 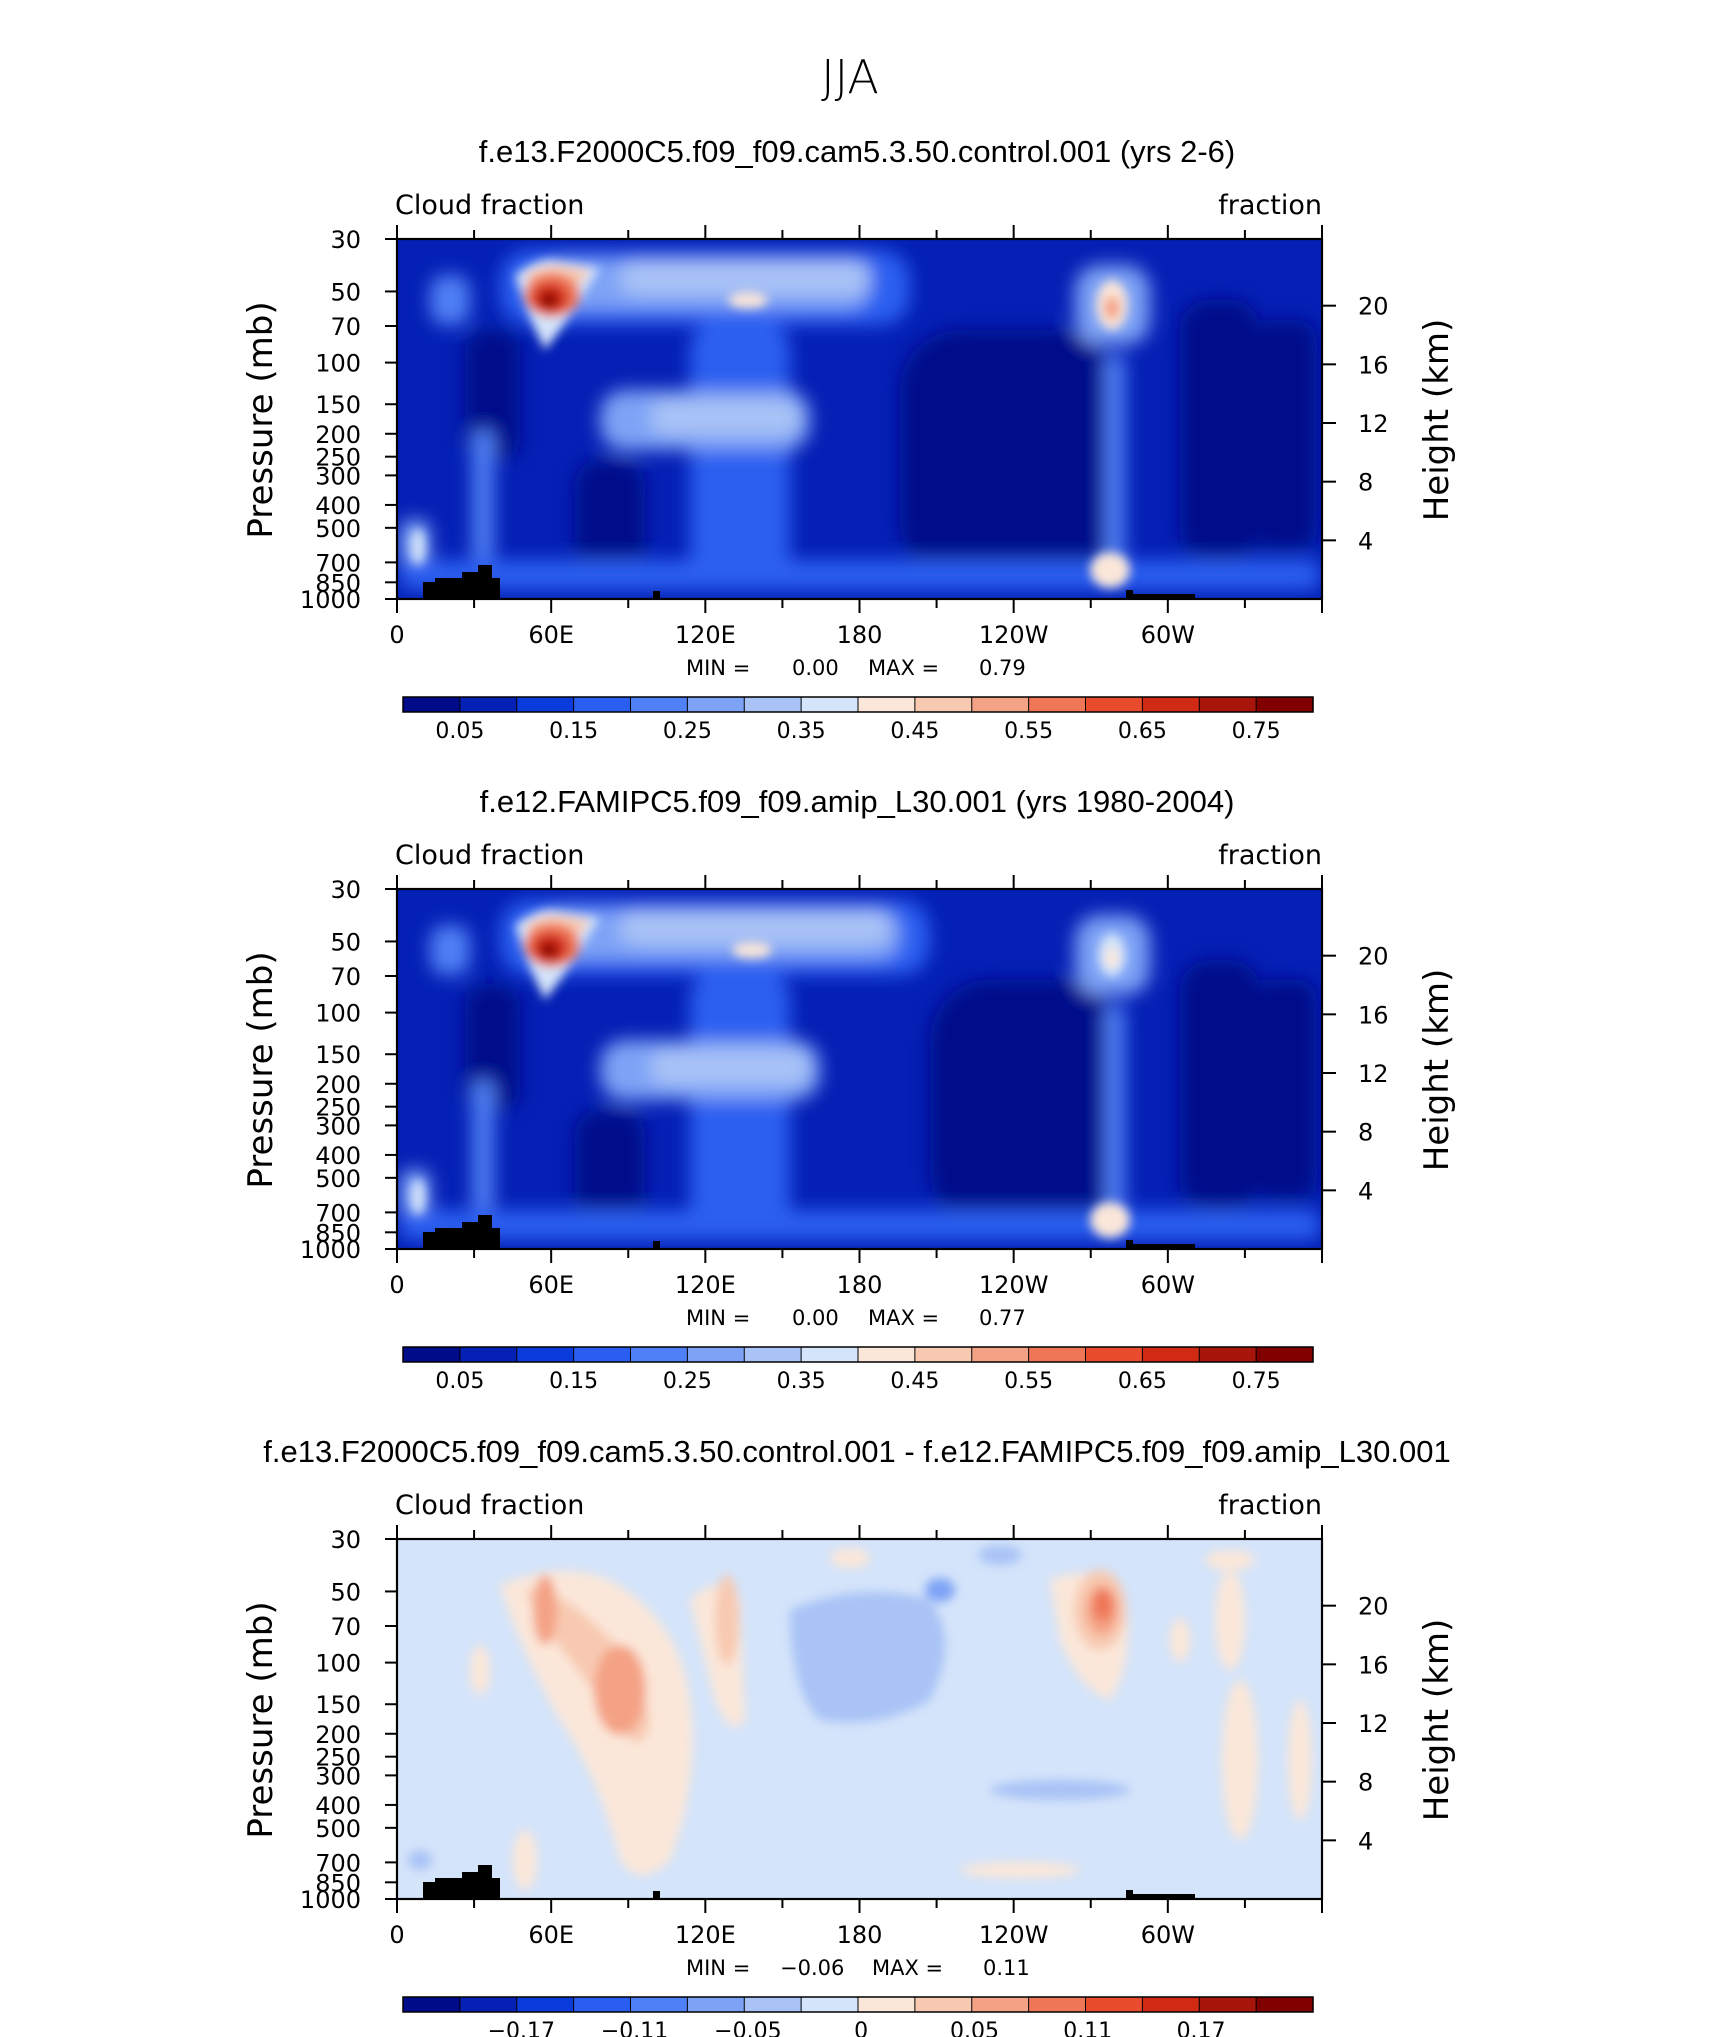 What do you see at coordinates (338, 364) in the screenshot?
I see `y-tick-label: 100` at bounding box center [338, 364].